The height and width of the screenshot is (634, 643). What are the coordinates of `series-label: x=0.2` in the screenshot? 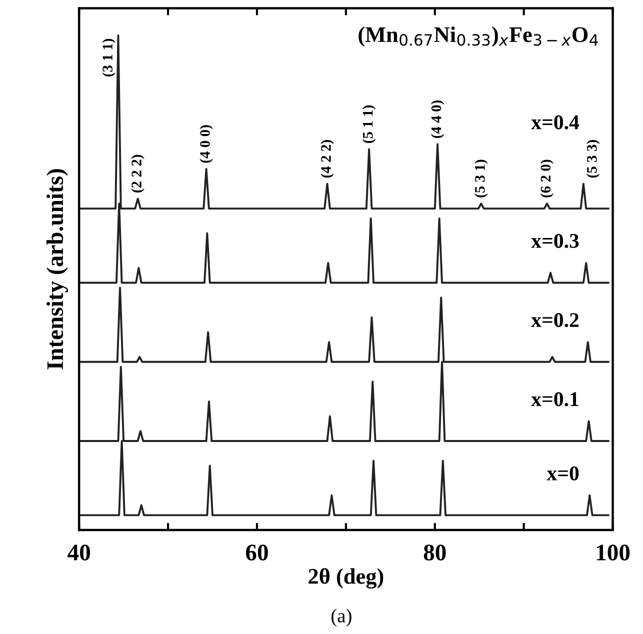 It's located at (555, 320).